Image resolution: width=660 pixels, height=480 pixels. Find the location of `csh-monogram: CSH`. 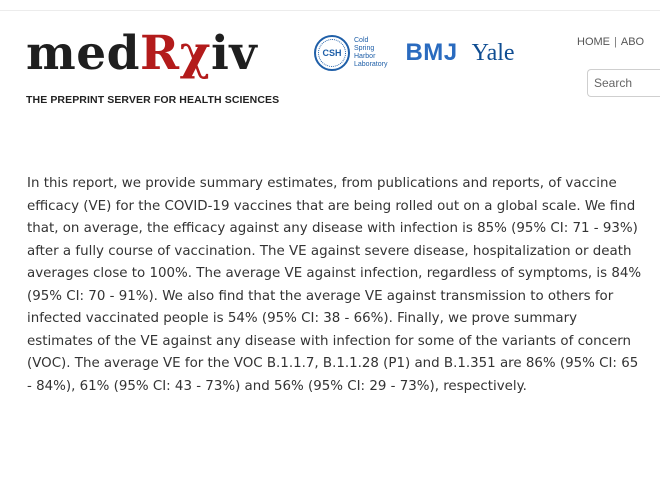

csh-monogram: CSH is located at coordinates (332, 53).